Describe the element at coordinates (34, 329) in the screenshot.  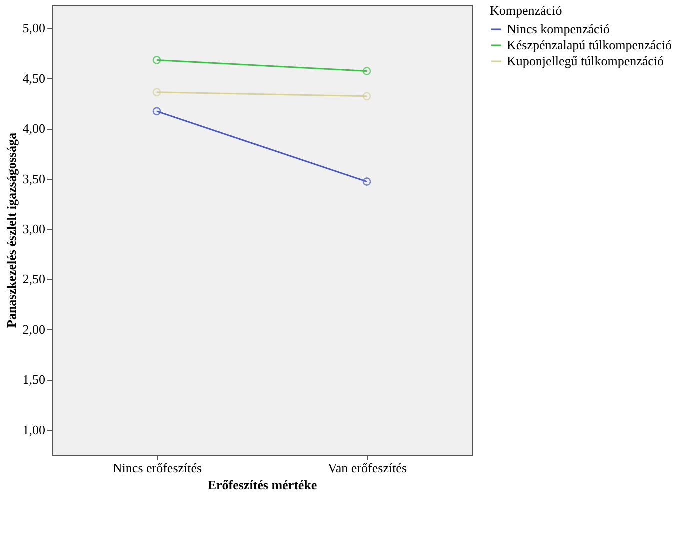
I see `y-tick-label: 2,00` at that location.